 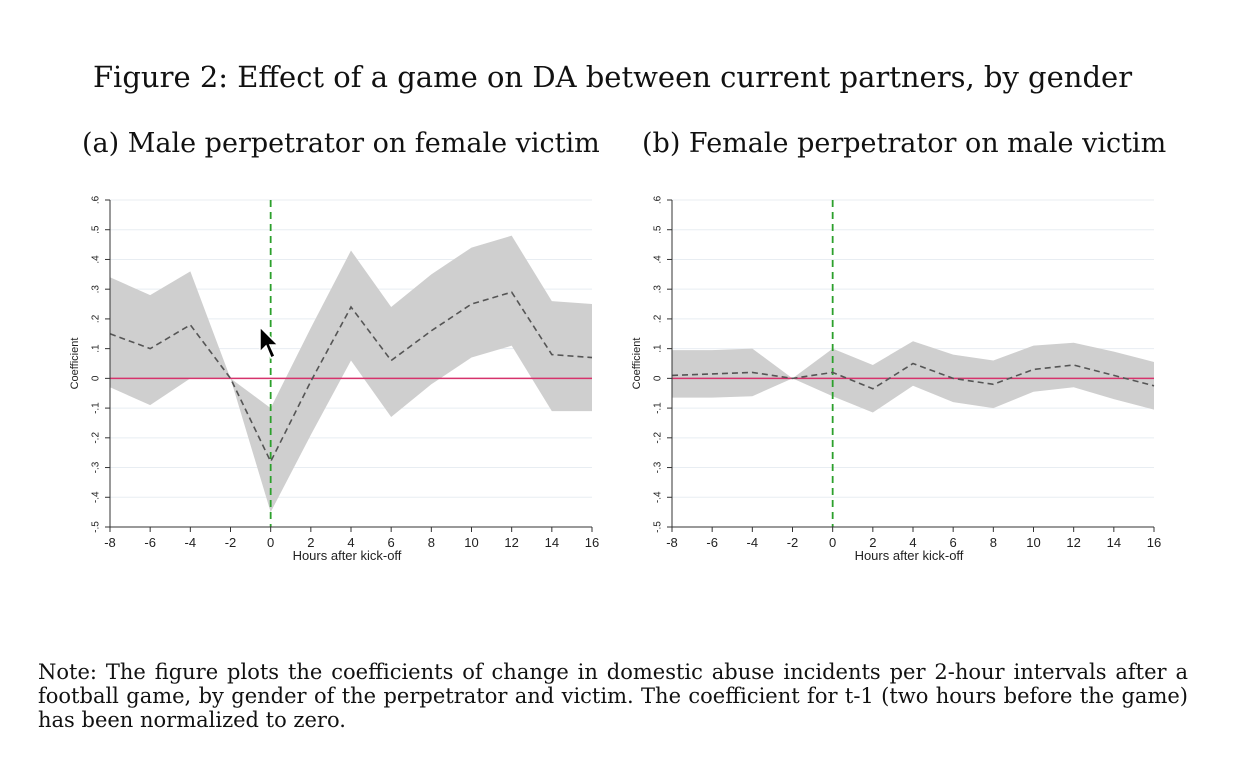 What do you see at coordinates (269, 343) in the screenshot?
I see `mouse-pointer-icon` at bounding box center [269, 343].